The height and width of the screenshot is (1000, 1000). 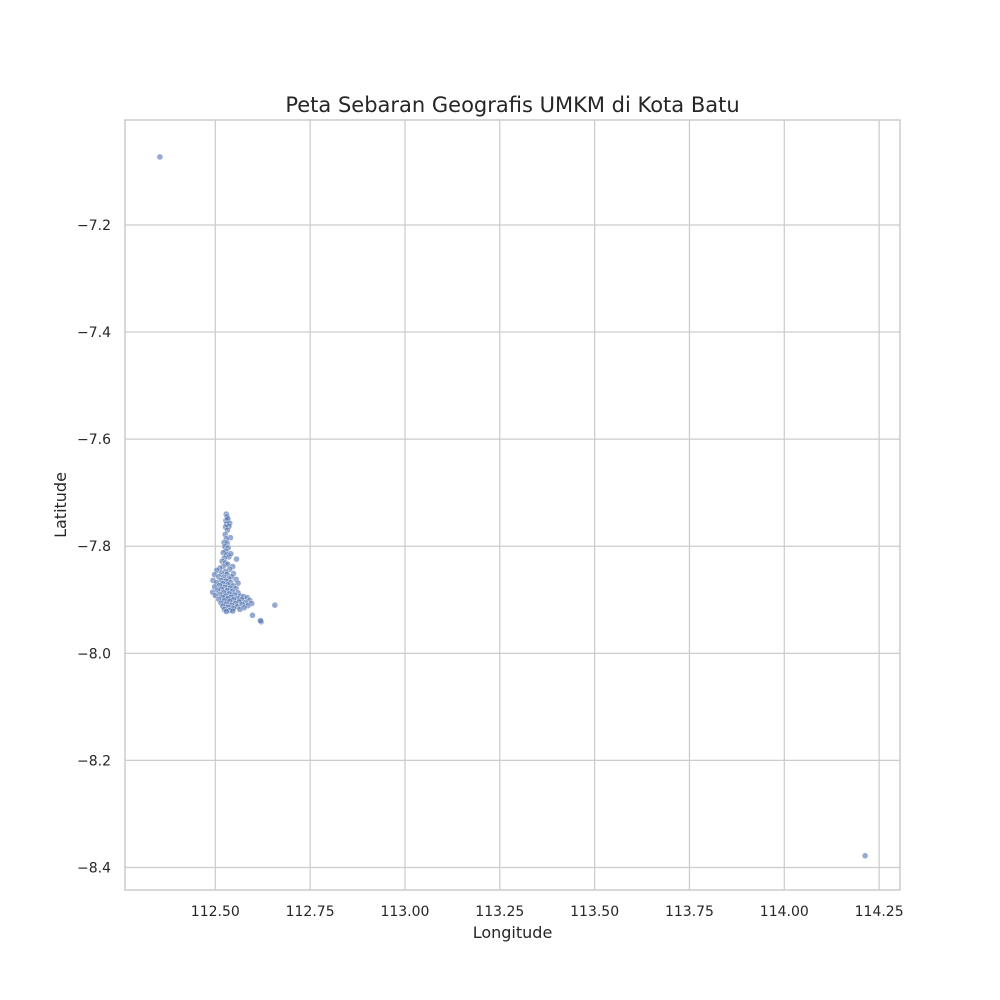 I want to click on x-tick-label: 114.00, so click(x=784, y=912).